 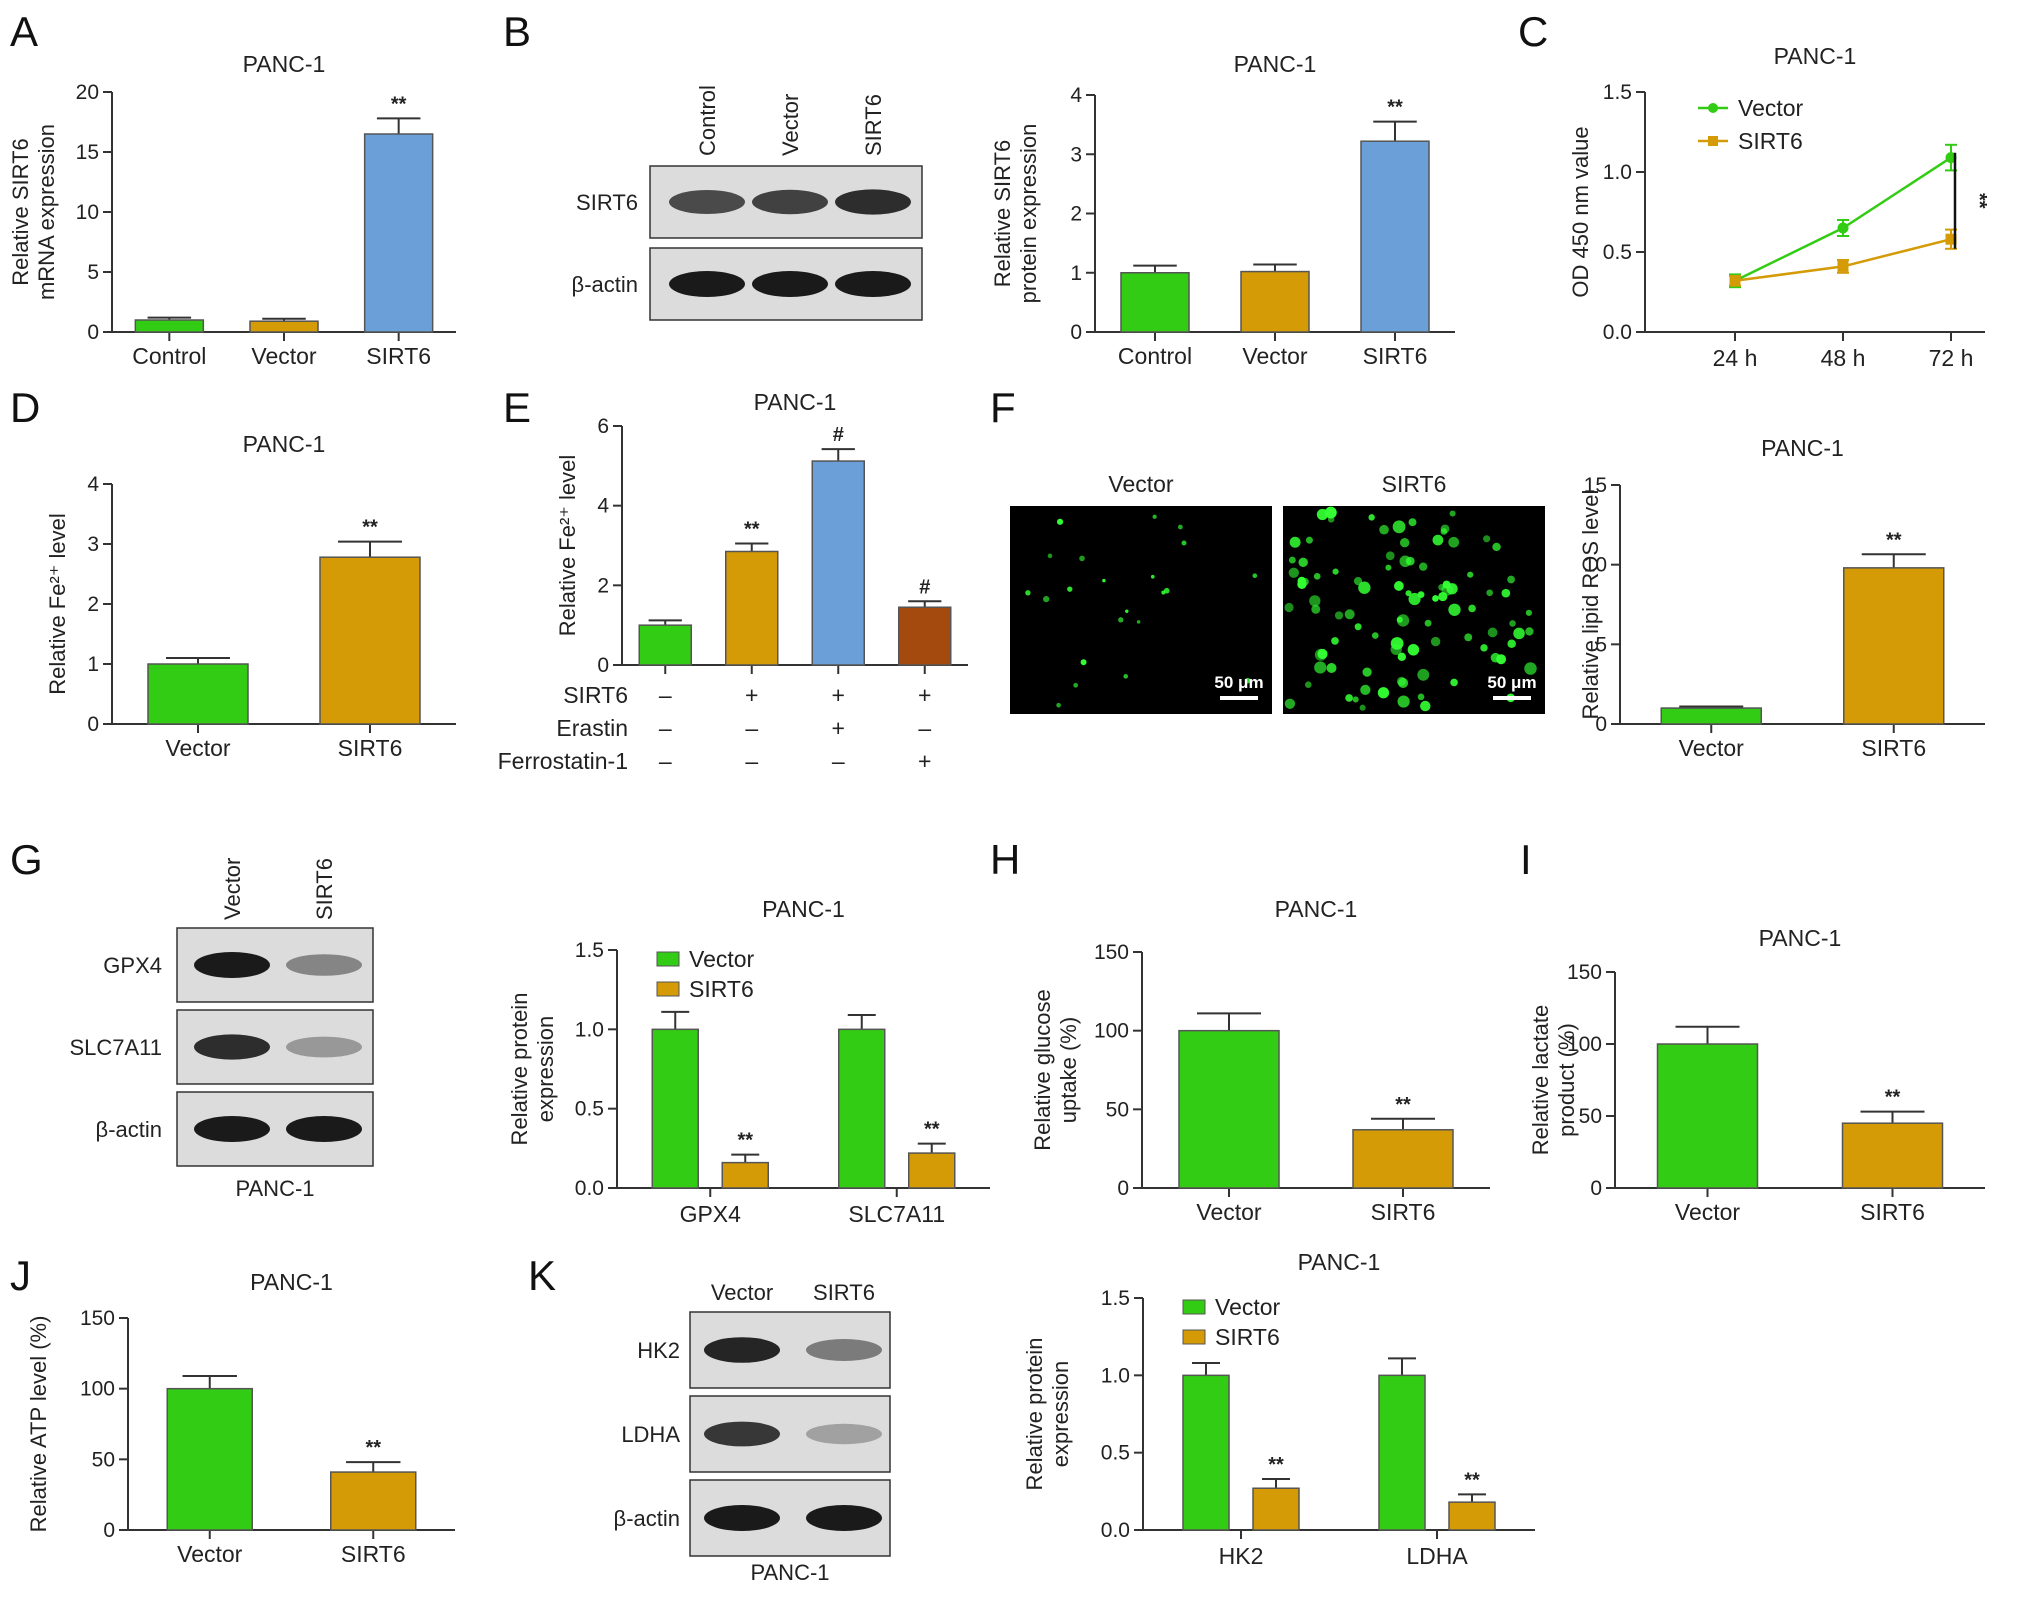 I want to click on blot-row-label: GPX4, so click(x=132, y=965).